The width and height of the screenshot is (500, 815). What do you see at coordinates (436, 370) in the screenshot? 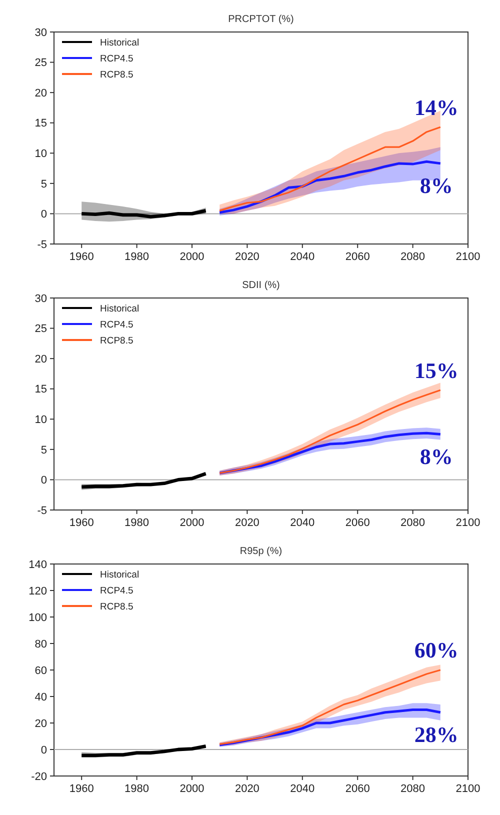
I see `annotation: 15%` at bounding box center [436, 370].